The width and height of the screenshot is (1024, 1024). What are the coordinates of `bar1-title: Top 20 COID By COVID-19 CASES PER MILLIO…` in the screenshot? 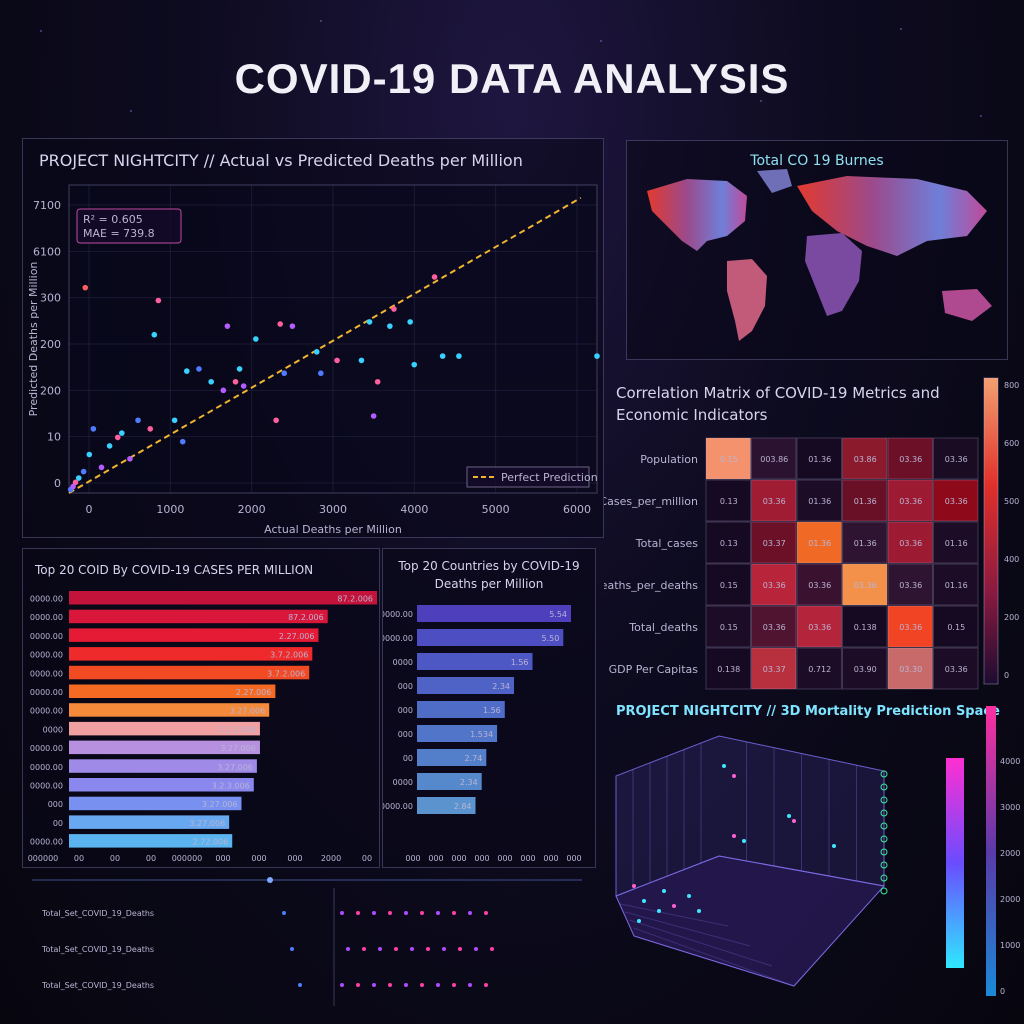 It's located at (174, 570).